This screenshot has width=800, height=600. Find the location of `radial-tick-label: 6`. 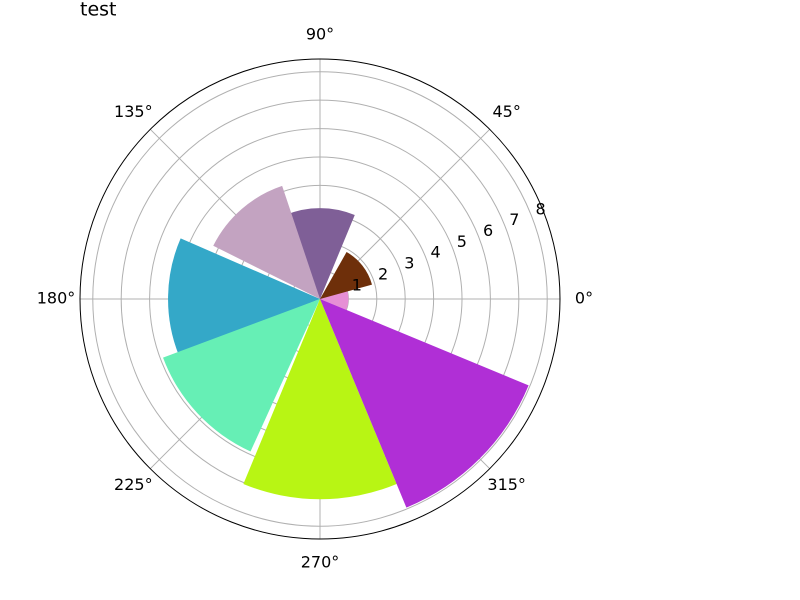

radial-tick-label: 6 is located at coordinates (488, 230).